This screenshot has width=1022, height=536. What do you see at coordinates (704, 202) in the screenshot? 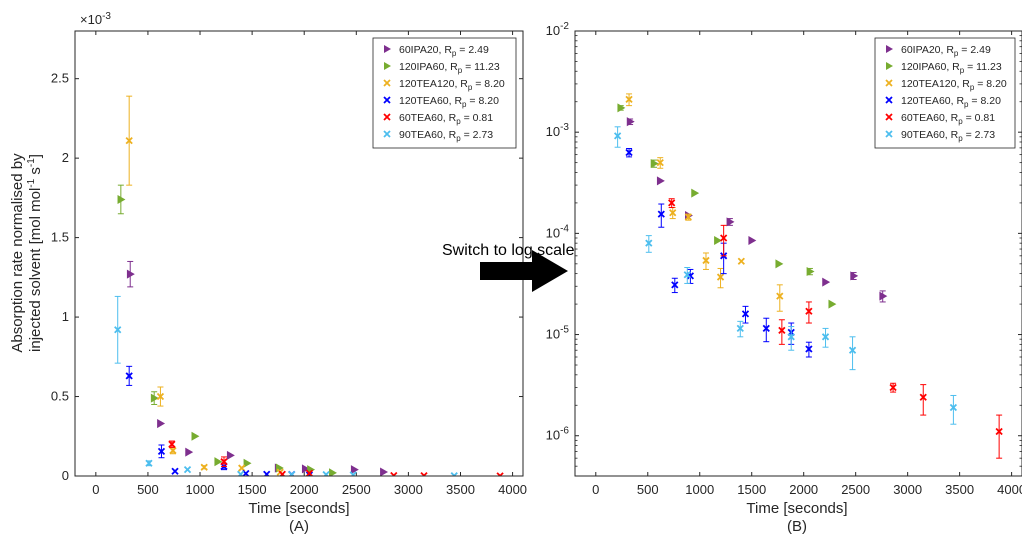
I see `series-120TEA120-b` at bounding box center [704, 202].